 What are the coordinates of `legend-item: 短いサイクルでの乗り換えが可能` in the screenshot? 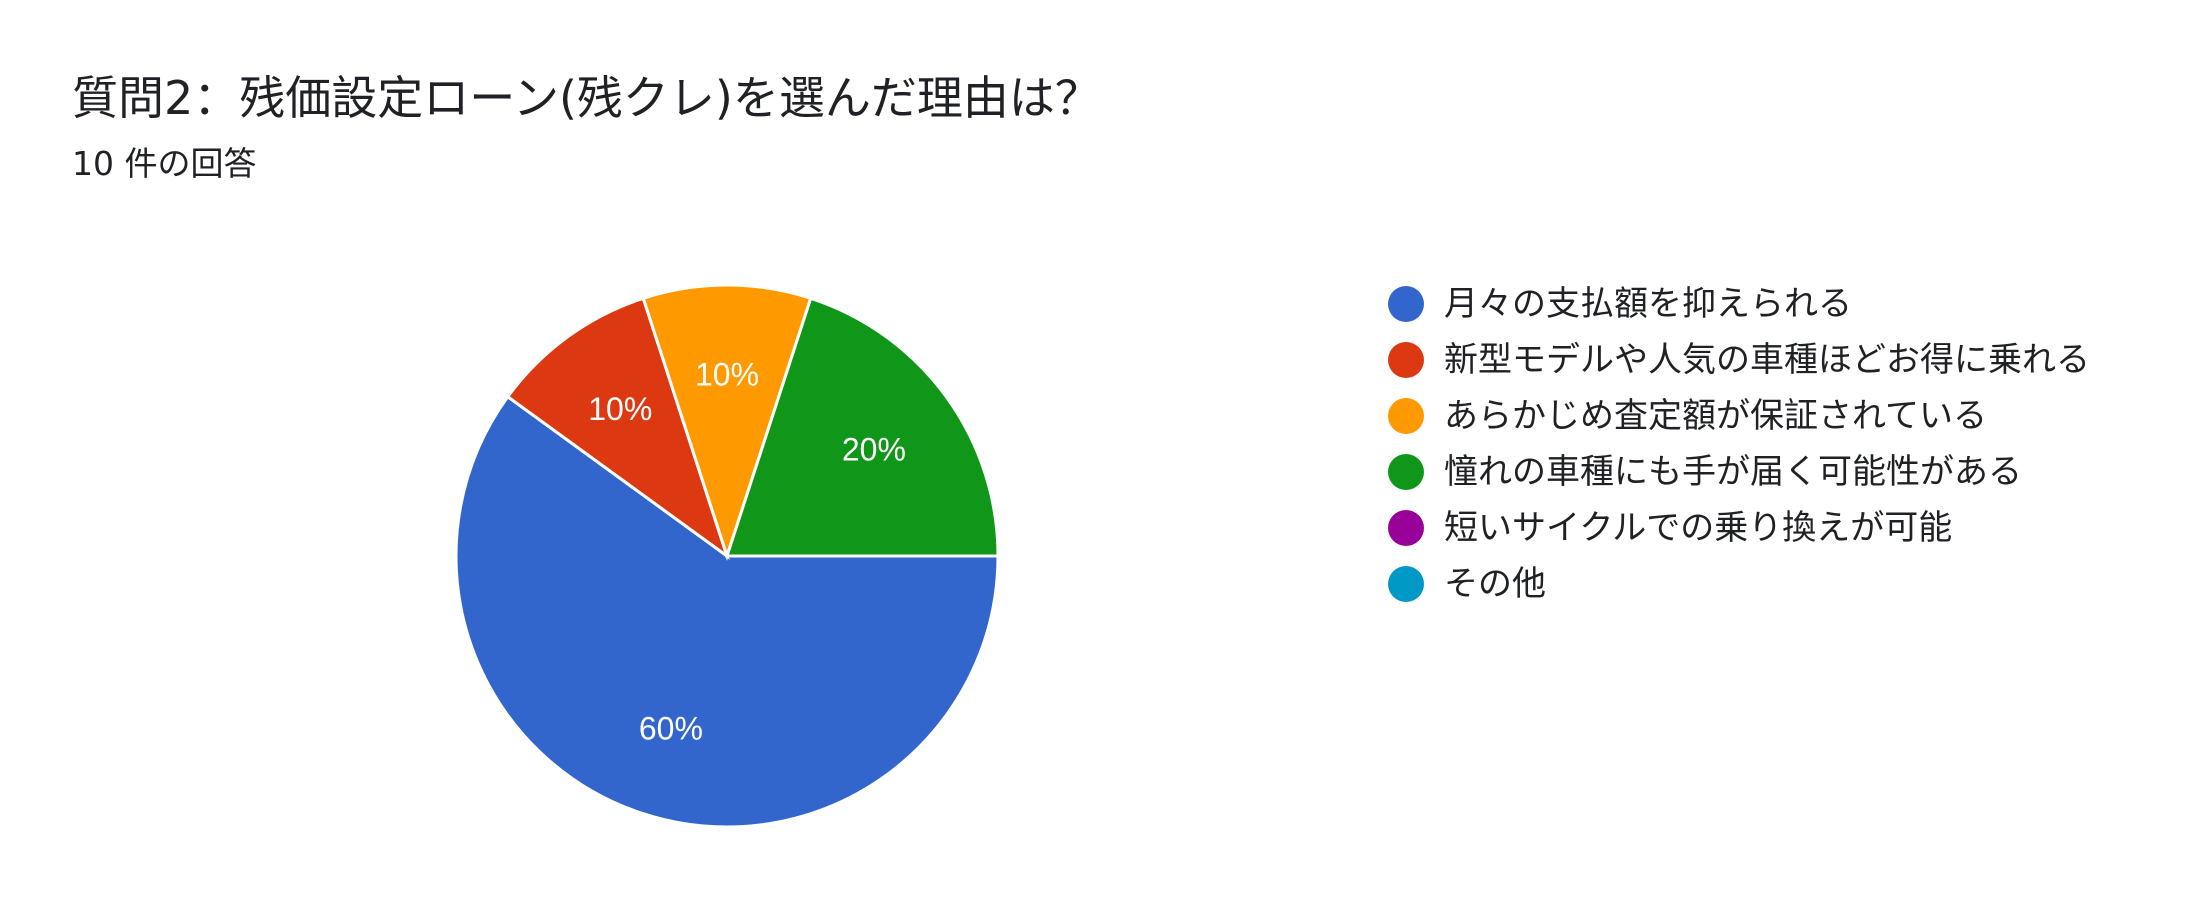 It's located at (1758, 528).